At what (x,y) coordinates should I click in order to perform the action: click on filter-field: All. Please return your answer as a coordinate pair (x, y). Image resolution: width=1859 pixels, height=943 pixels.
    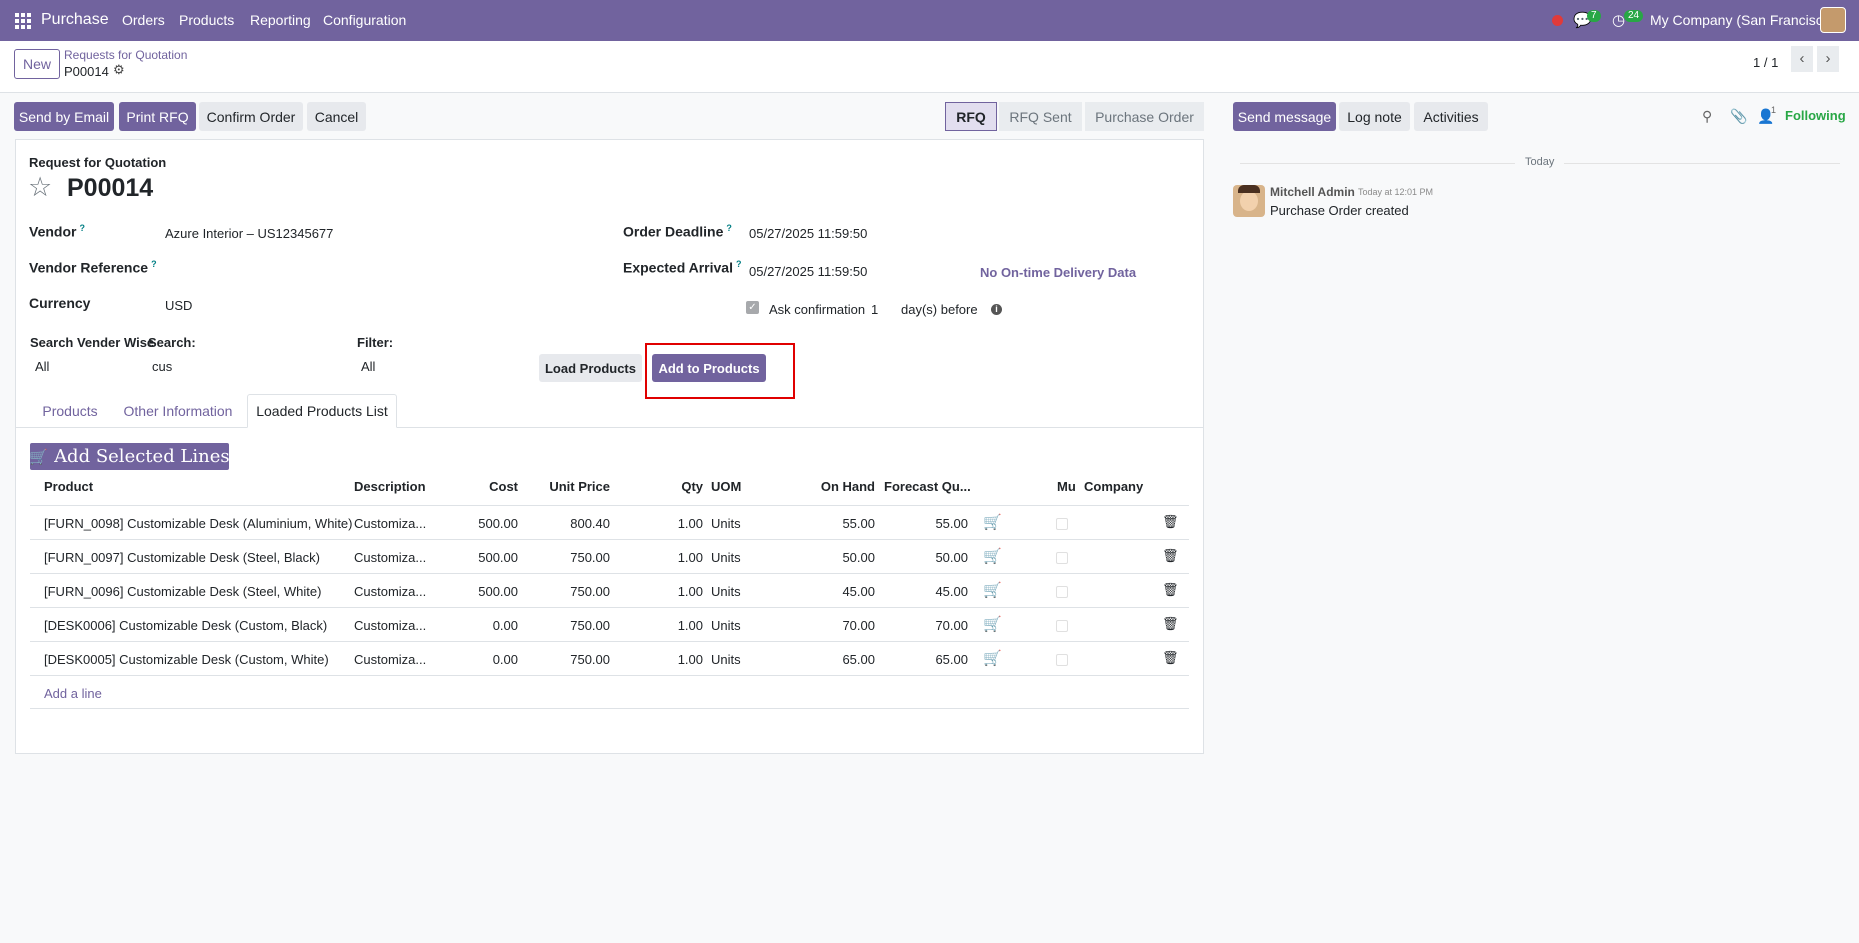
    Looking at the image, I should click on (368, 366).